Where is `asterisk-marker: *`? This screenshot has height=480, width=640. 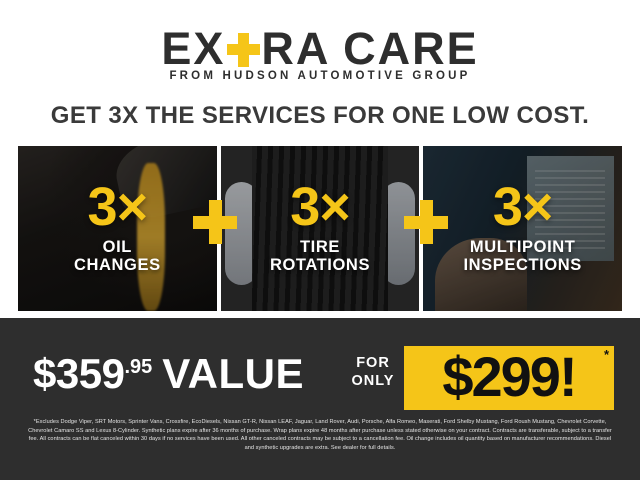 asterisk-marker: * is located at coordinates (606, 354).